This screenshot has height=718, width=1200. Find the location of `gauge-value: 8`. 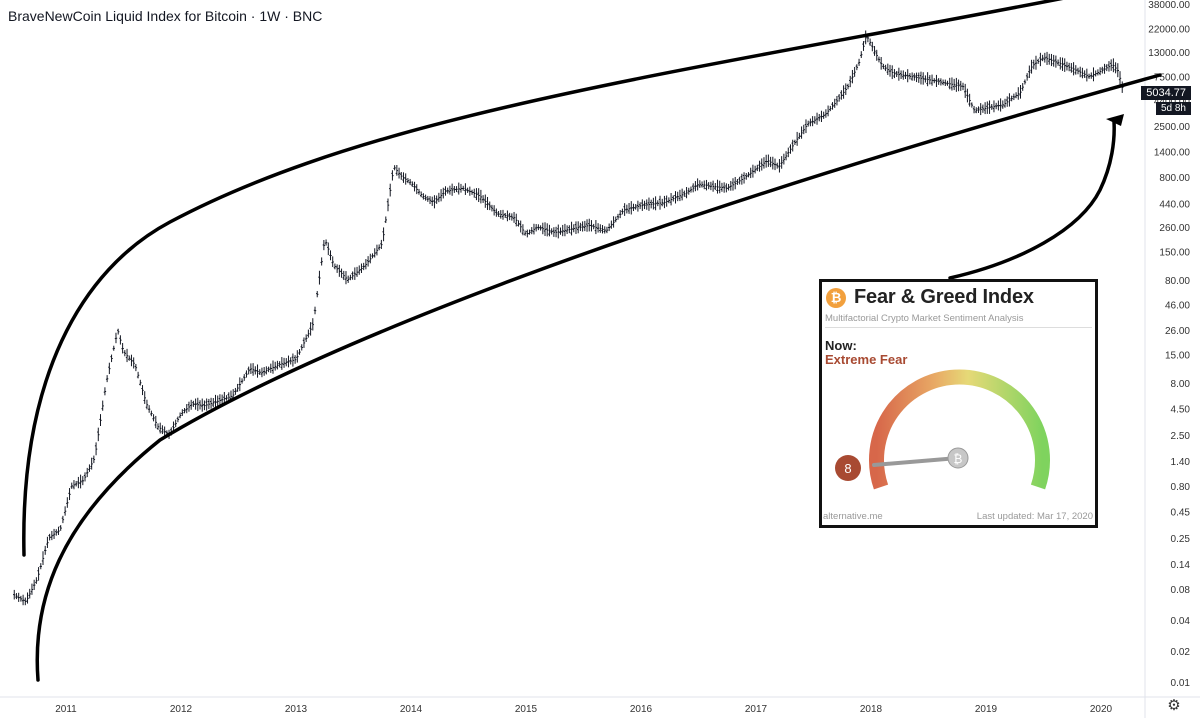

gauge-value: 8 is located at coordinates (847, 468).